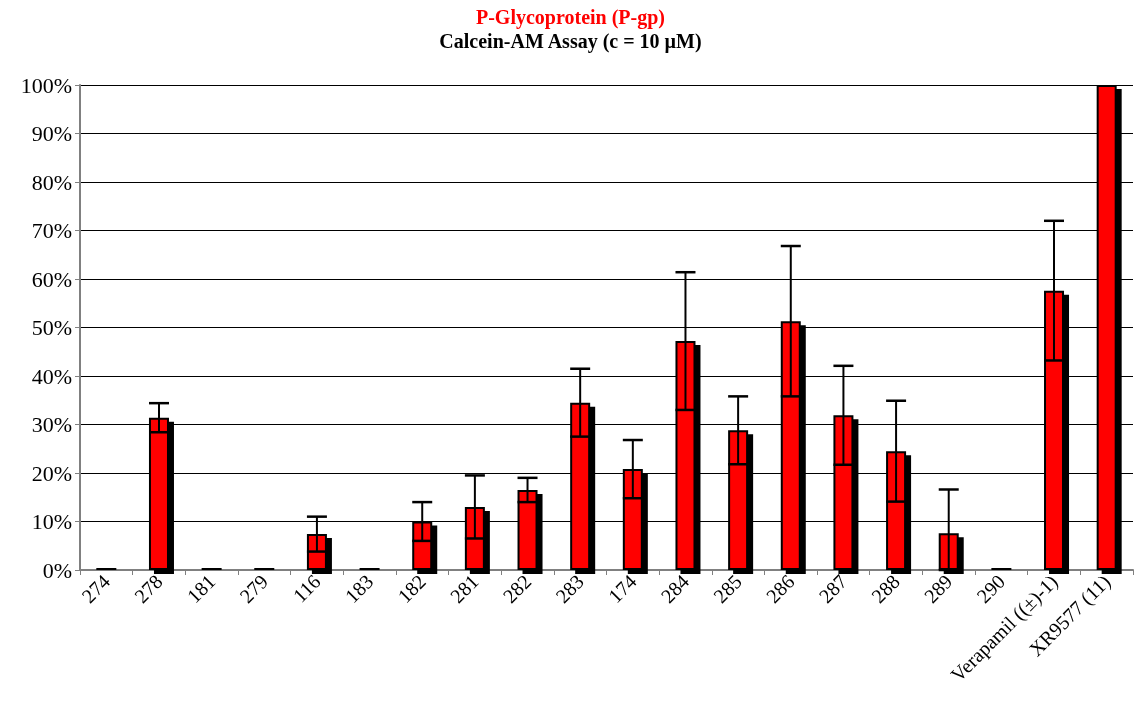  Describe the element at coordinates (51, 133) in the screenshot. I see `y-tick-label: 90%` at that location.